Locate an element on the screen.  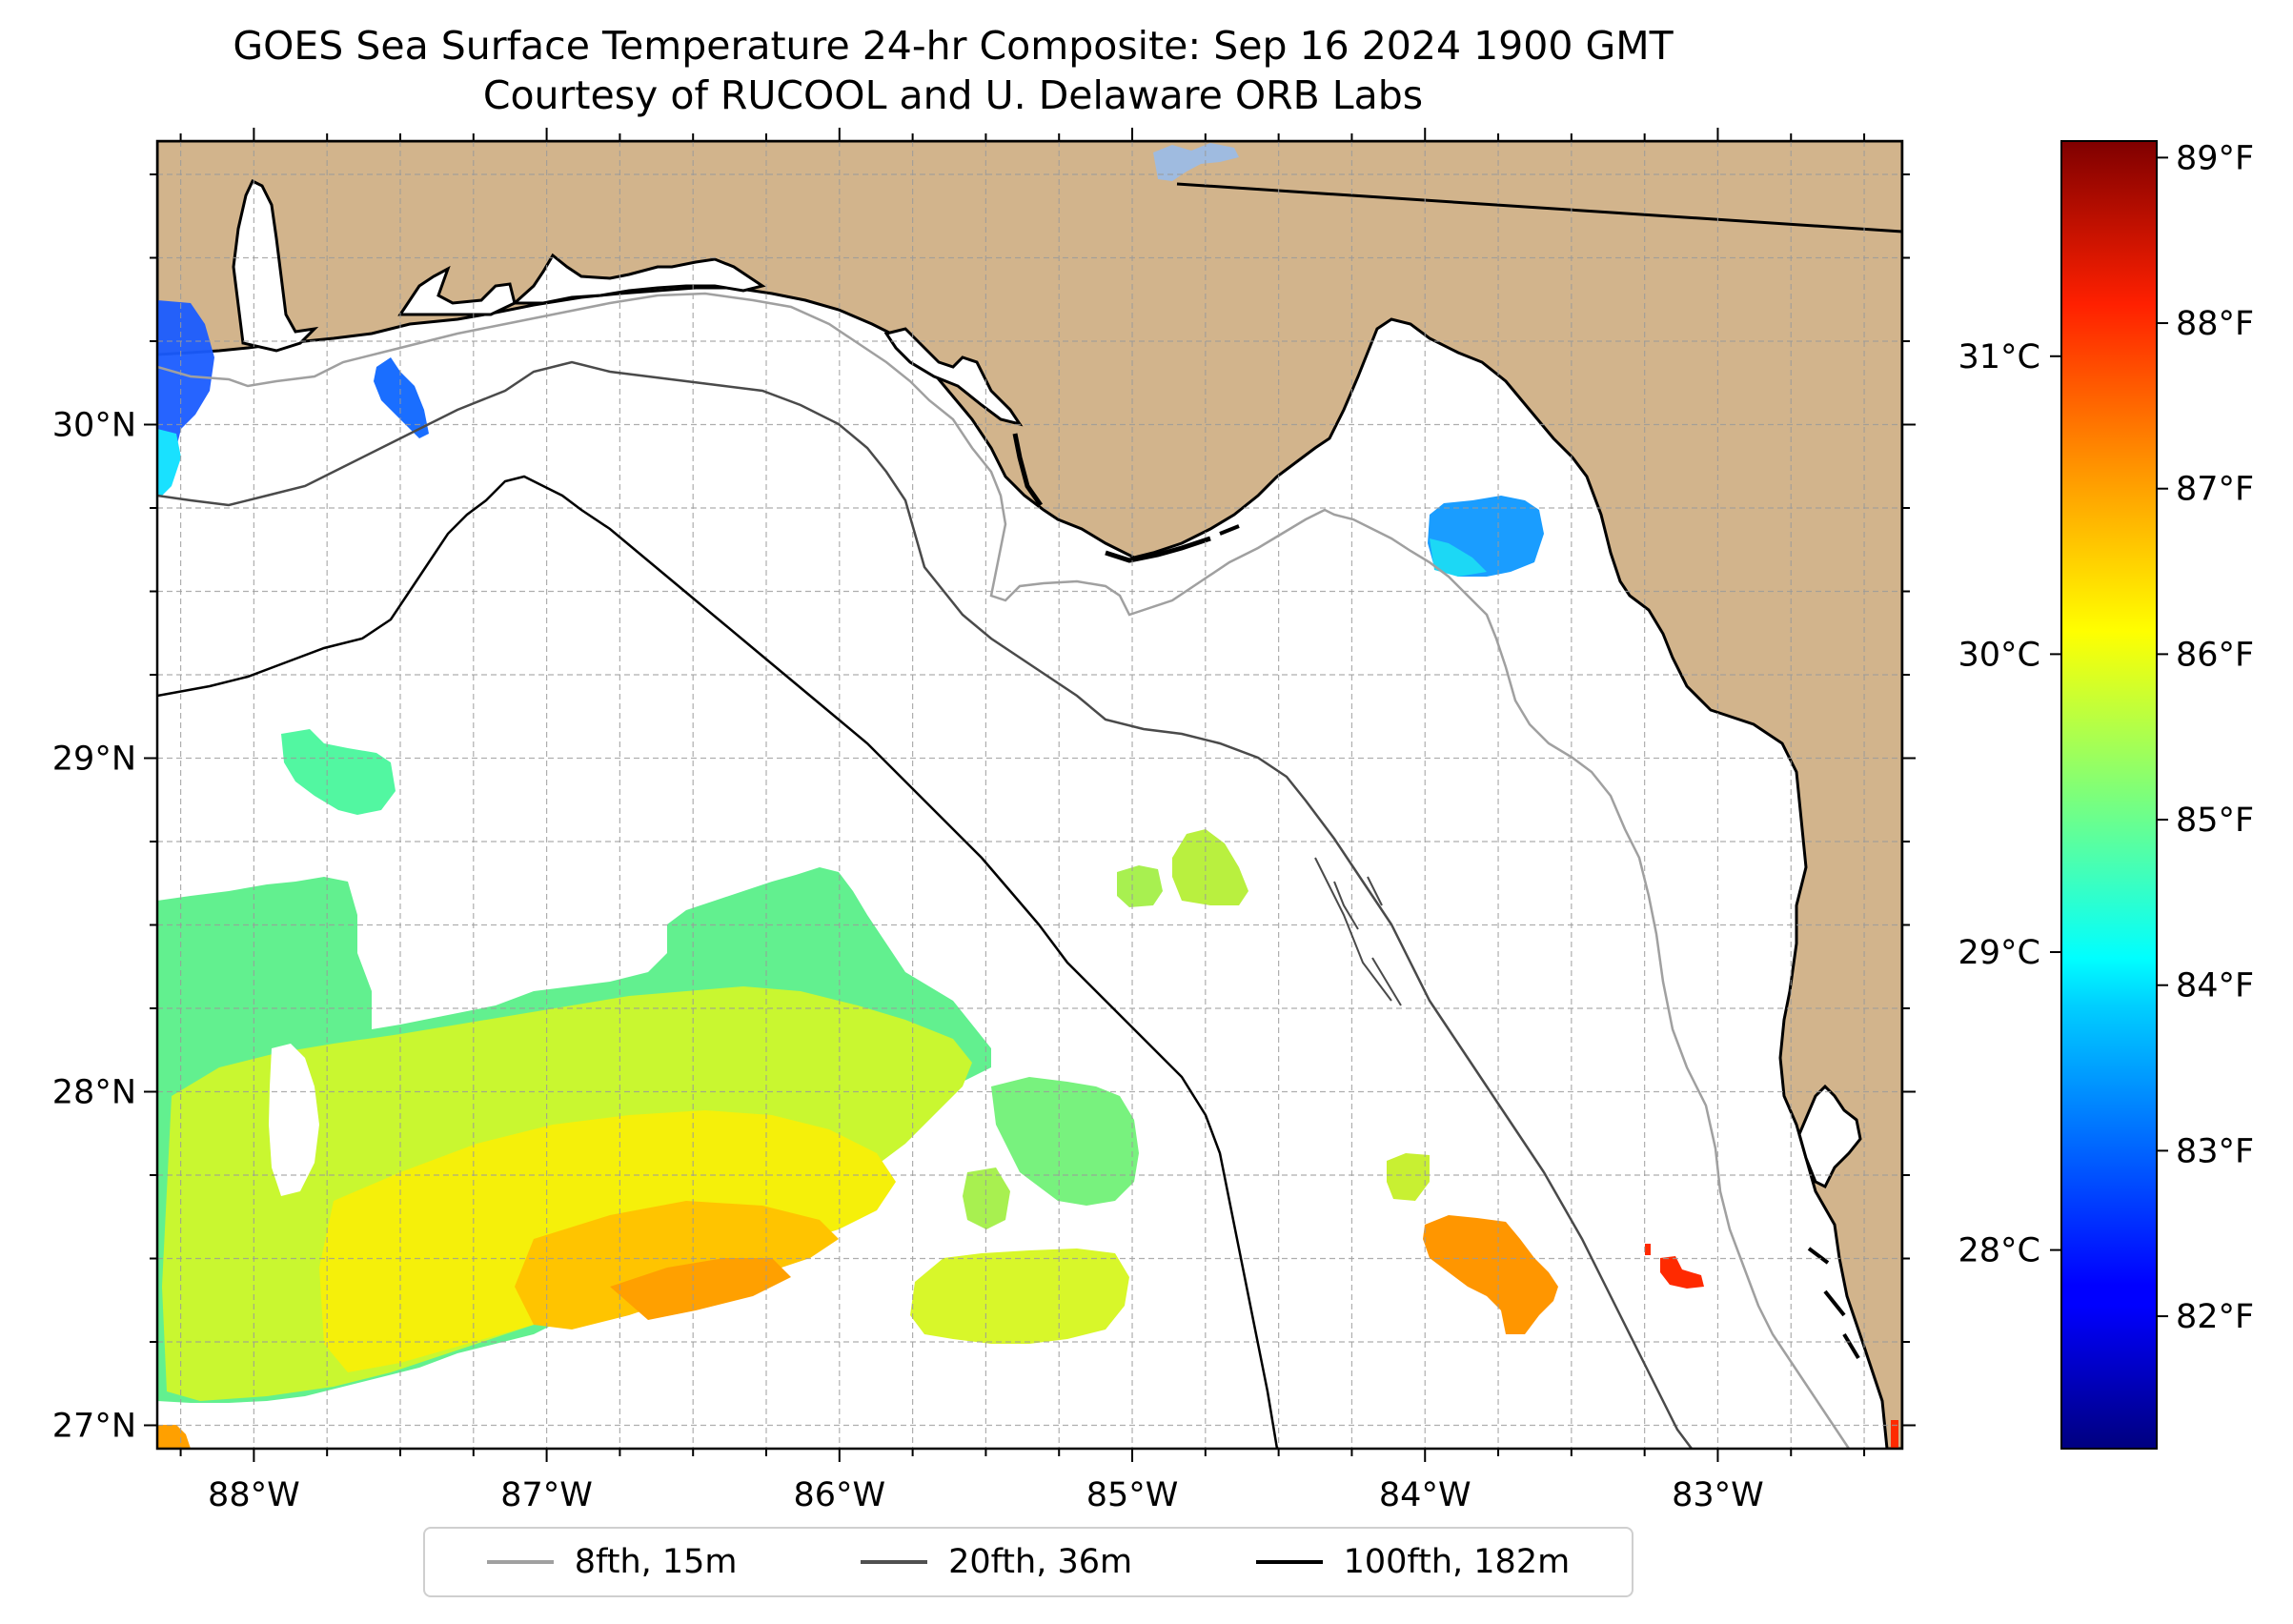
charlotte-harbor-islands is located at coordinates (1834, 1303).